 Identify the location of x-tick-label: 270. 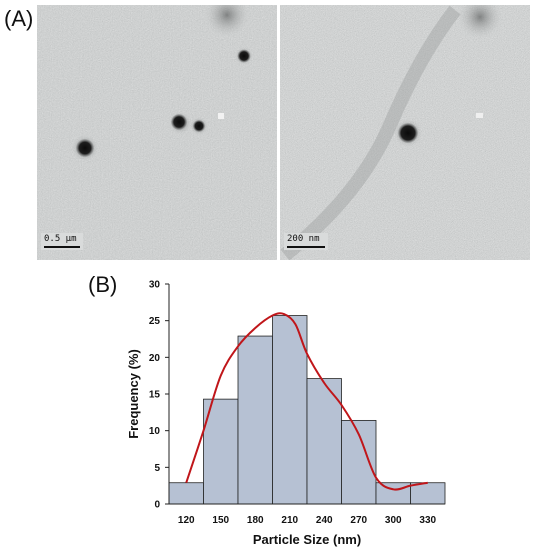
(358, 520).